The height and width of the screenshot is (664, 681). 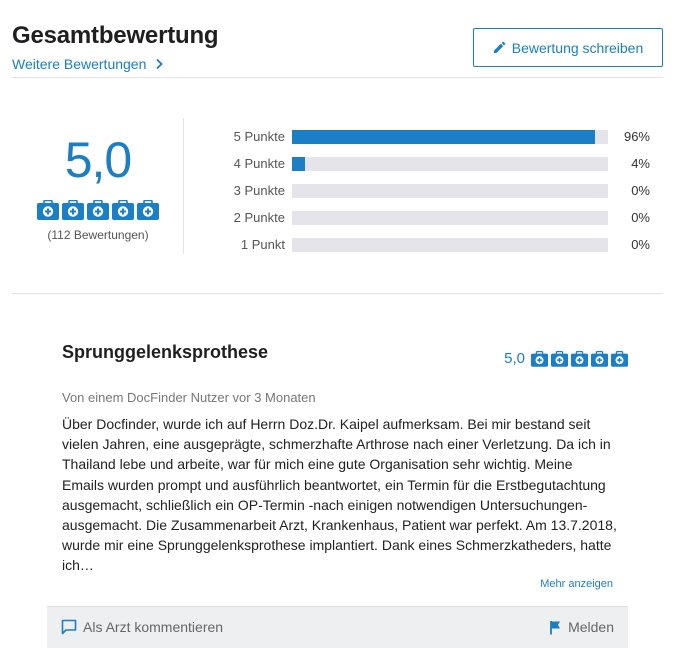 I want to click on distribution-label: 3 Punkte, so click(x=259, y=190).